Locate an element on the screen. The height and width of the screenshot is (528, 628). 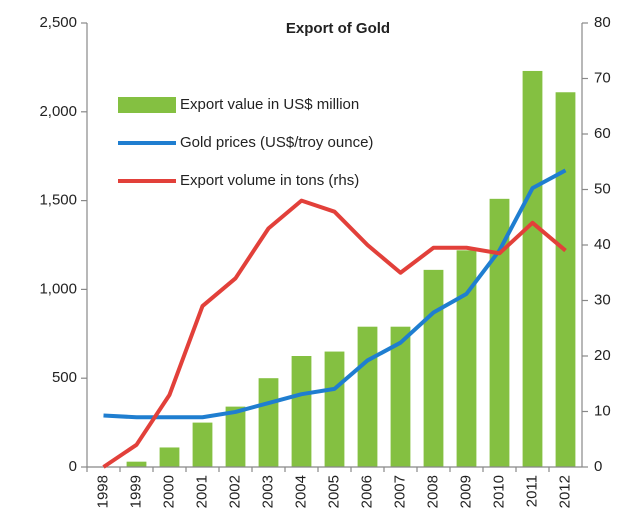
chart-title: Export of Gold is located at coordinates (338, 28).